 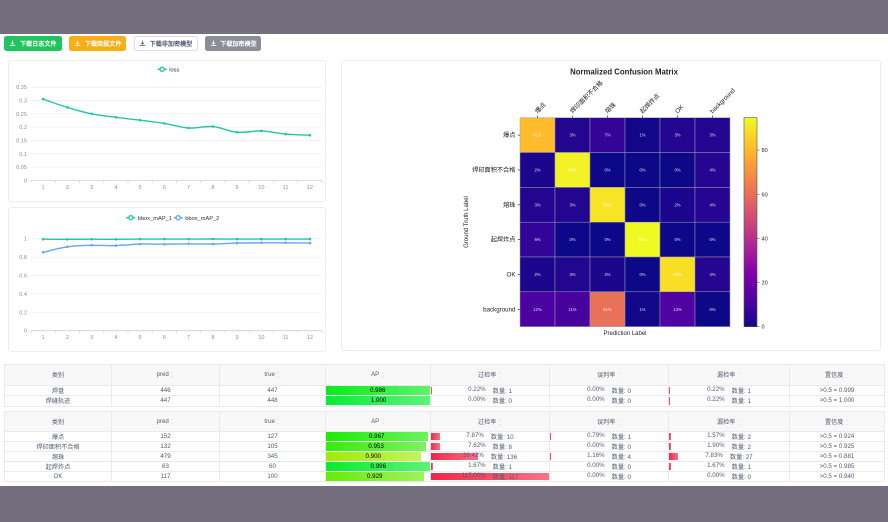 I want to click on svg-text: 11%, so click(x=572, y=309).